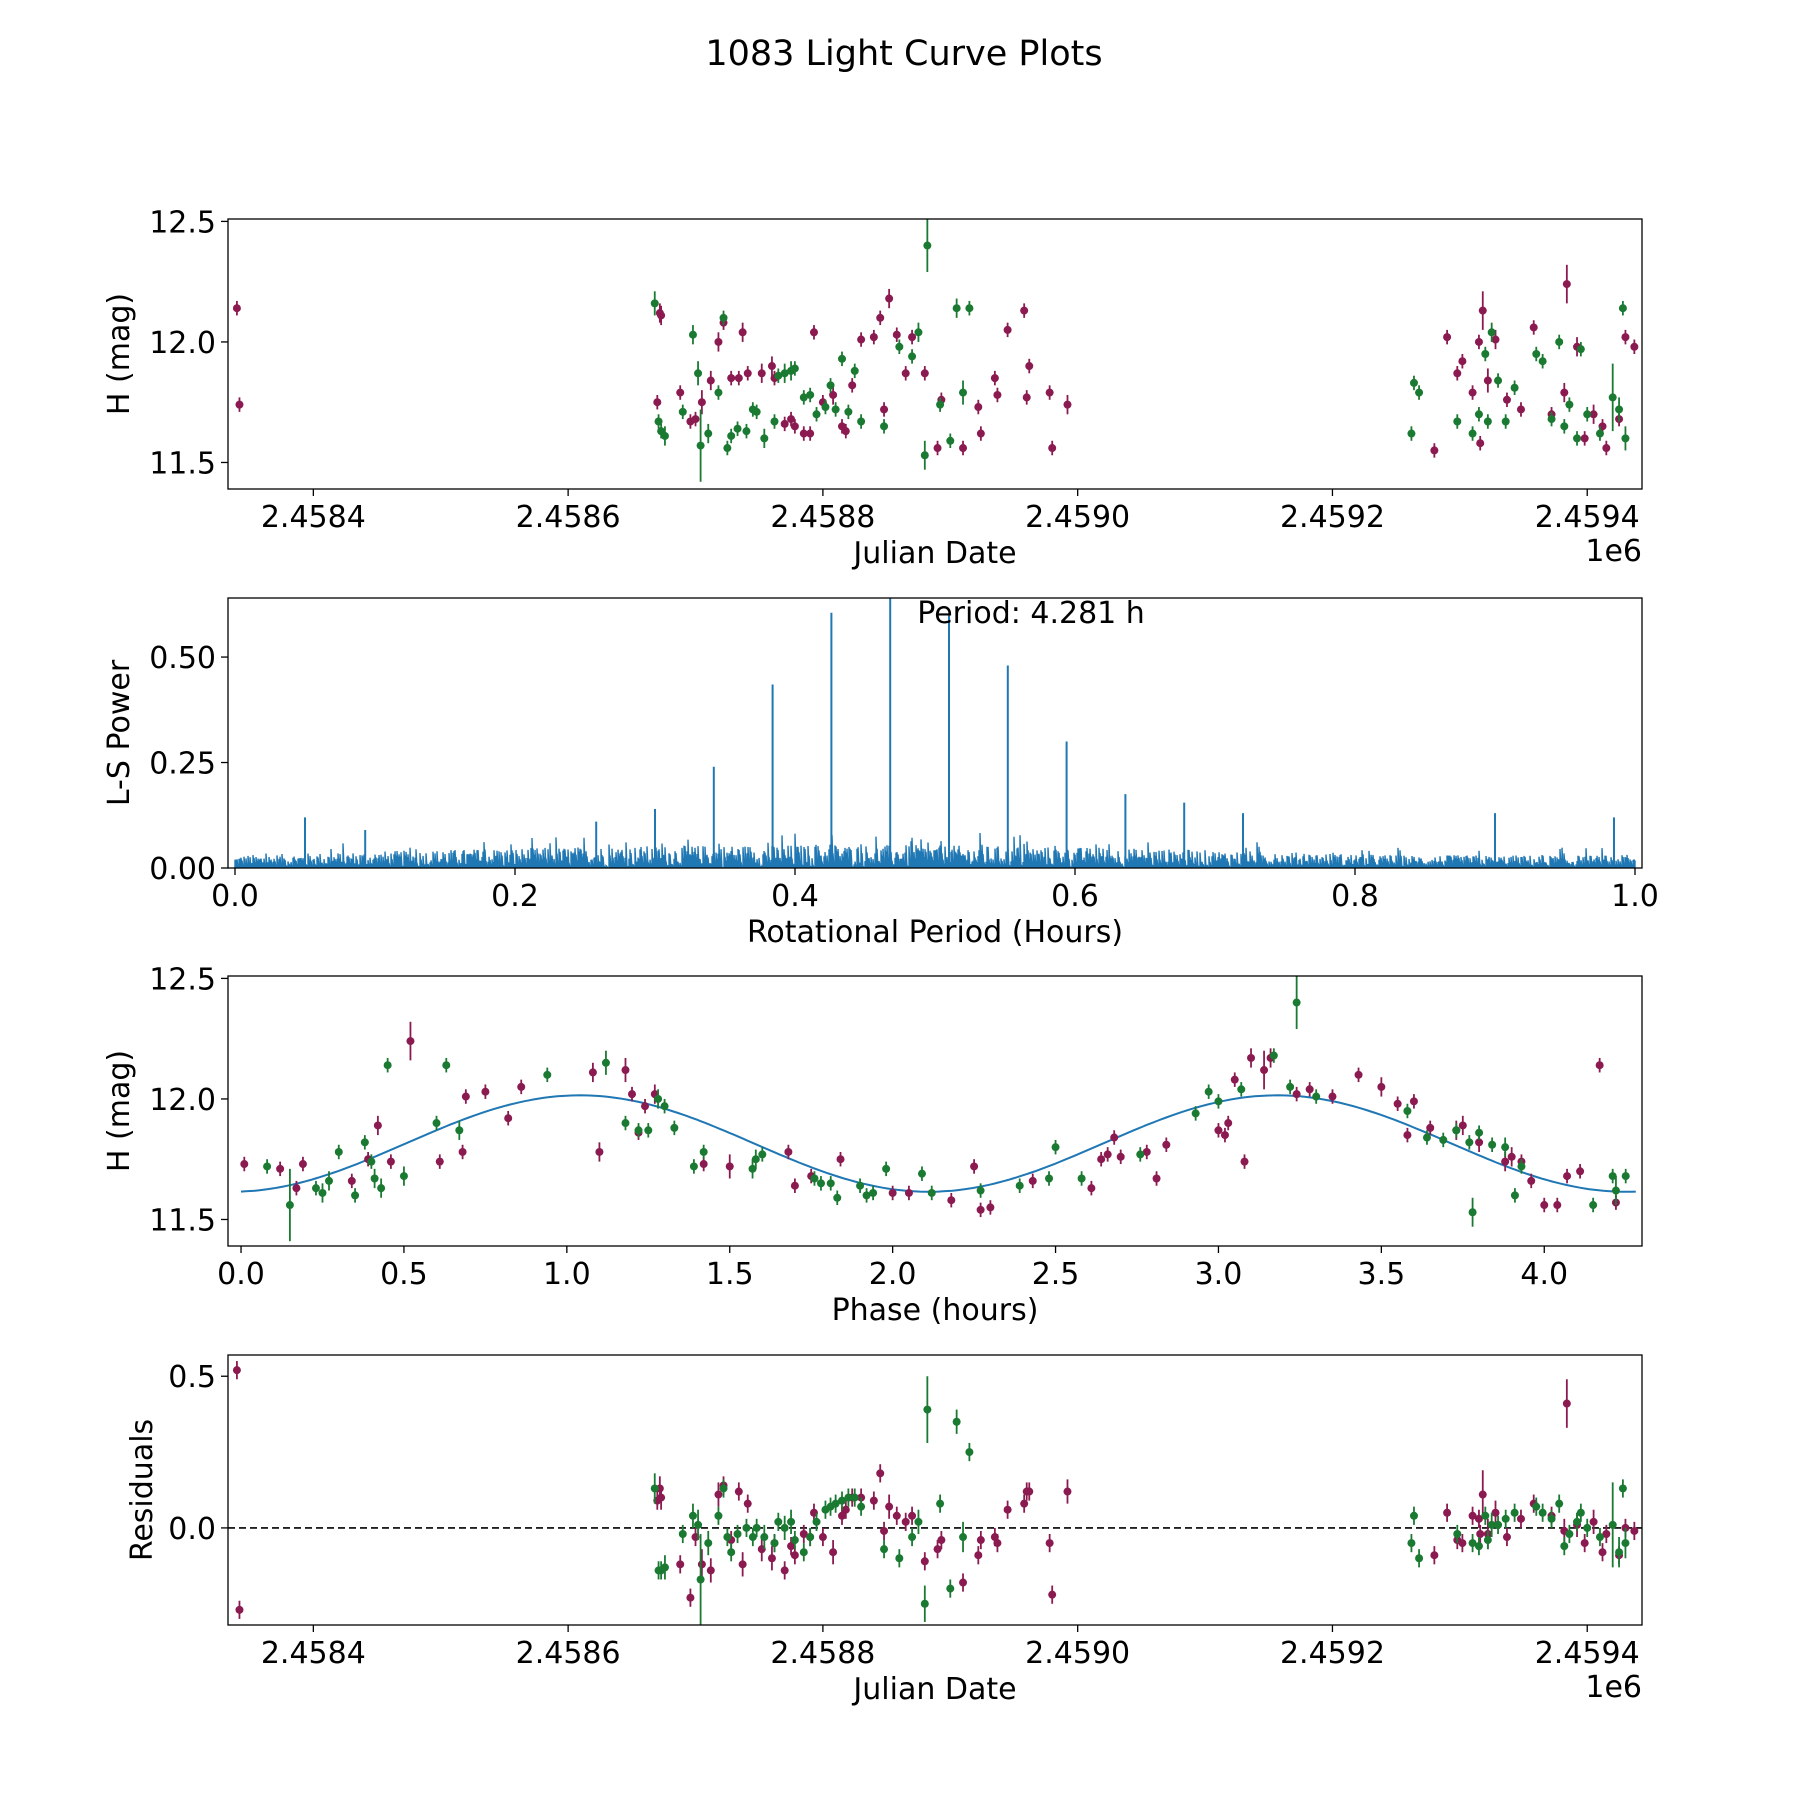  Describe the element at coordinates (182, 222) in the screenshot. I see `lightcurve-y-tick-label: 12.5` at that location.